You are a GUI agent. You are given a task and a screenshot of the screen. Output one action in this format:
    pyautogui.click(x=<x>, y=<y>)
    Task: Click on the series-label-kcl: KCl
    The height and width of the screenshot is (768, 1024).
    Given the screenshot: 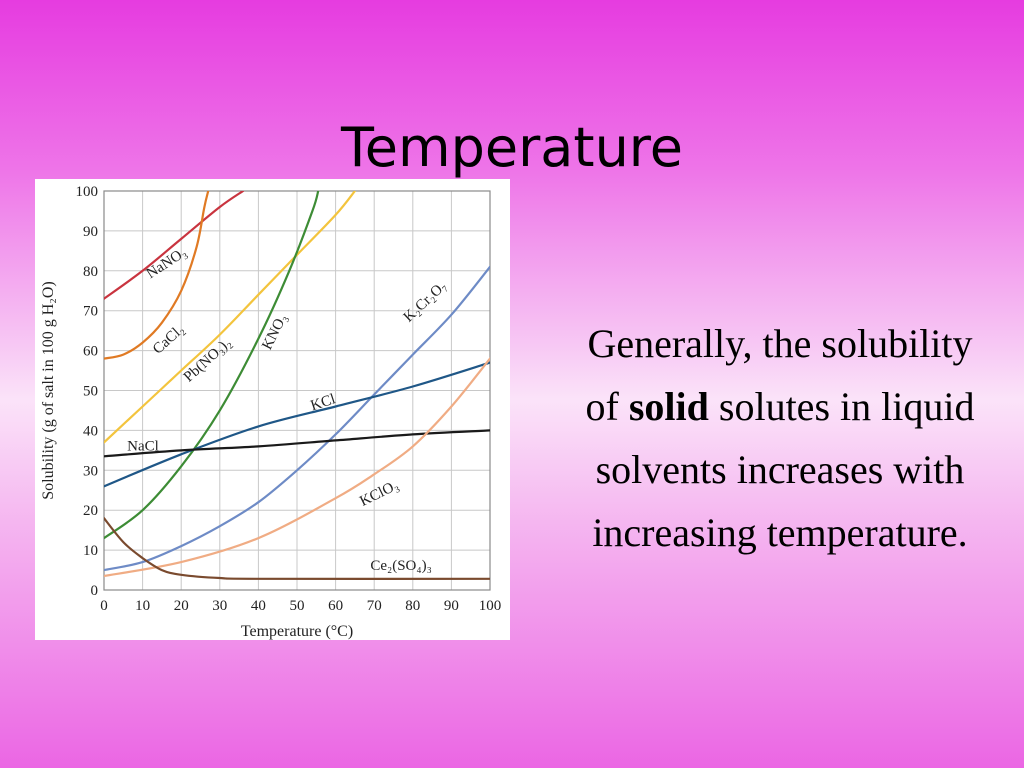 What is the action you would take?
    pyautogui.click(x=323, y=402)
    